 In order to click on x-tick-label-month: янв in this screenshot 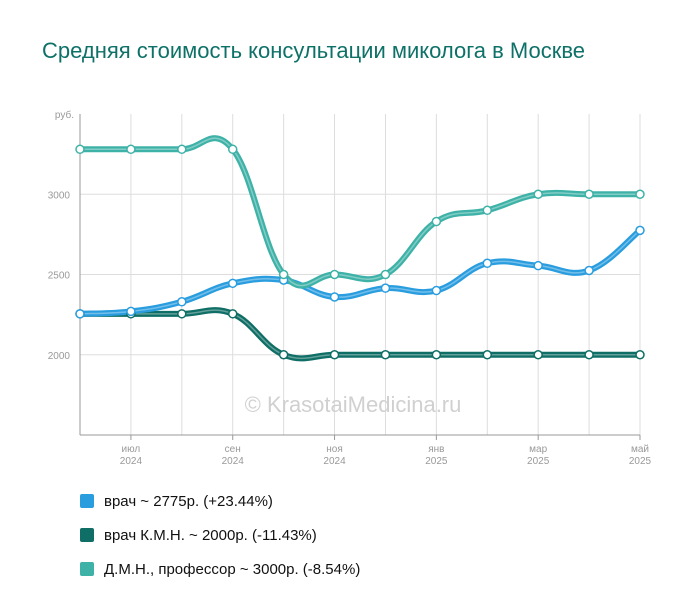, I will do `click(436, 449)`.